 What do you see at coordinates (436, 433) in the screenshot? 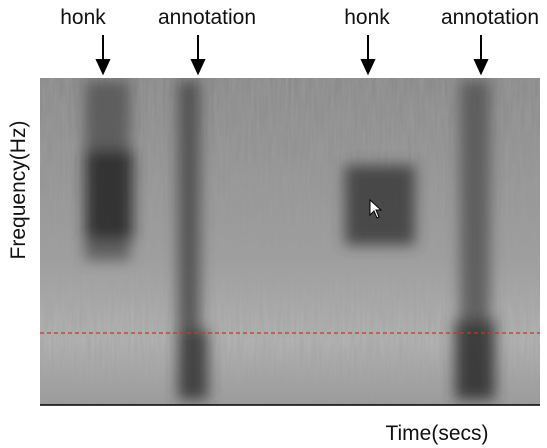
I see `x-axis-label: Time(secs)` at bounding box center [436, 433].